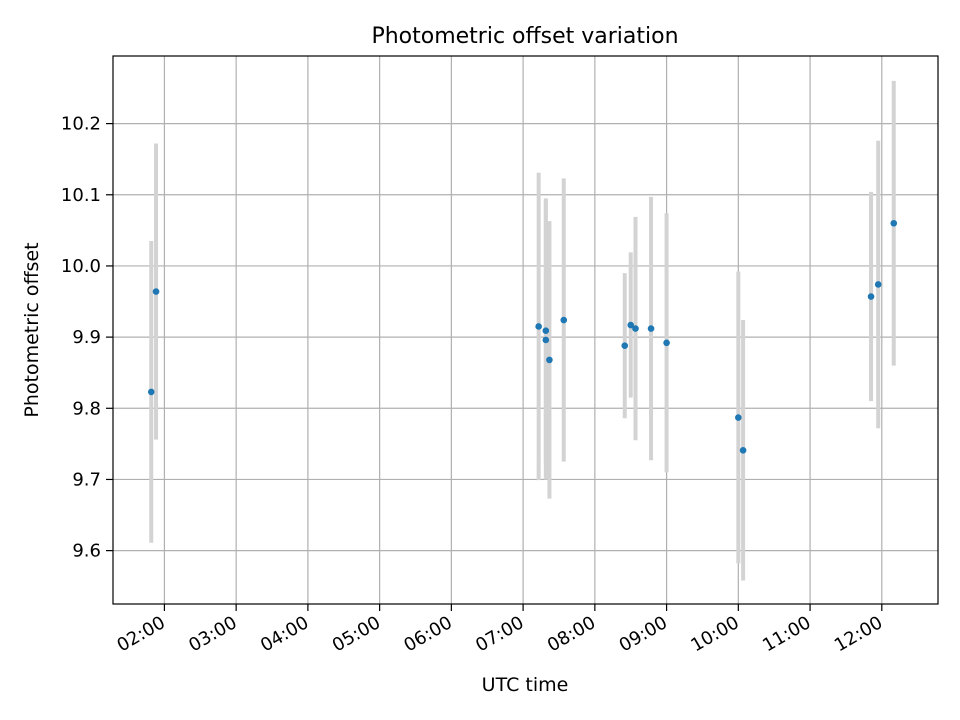  I want to click on y-tick-label: 10.1, so click(81, 195).